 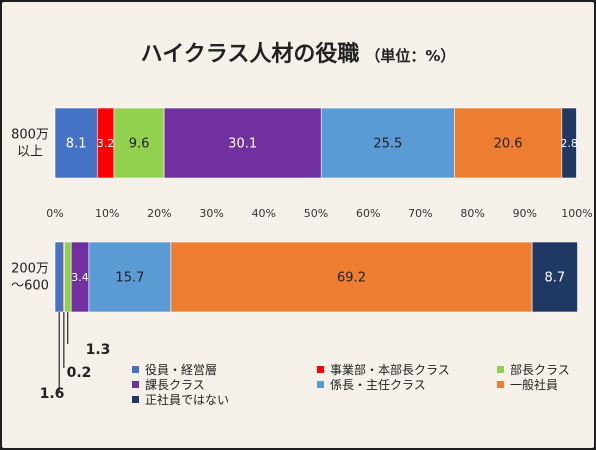 What do you see at coordinates (181, 370) in the screenshot?
I see `legend-label: 役員・経営層` at bounding box center [181, 370].